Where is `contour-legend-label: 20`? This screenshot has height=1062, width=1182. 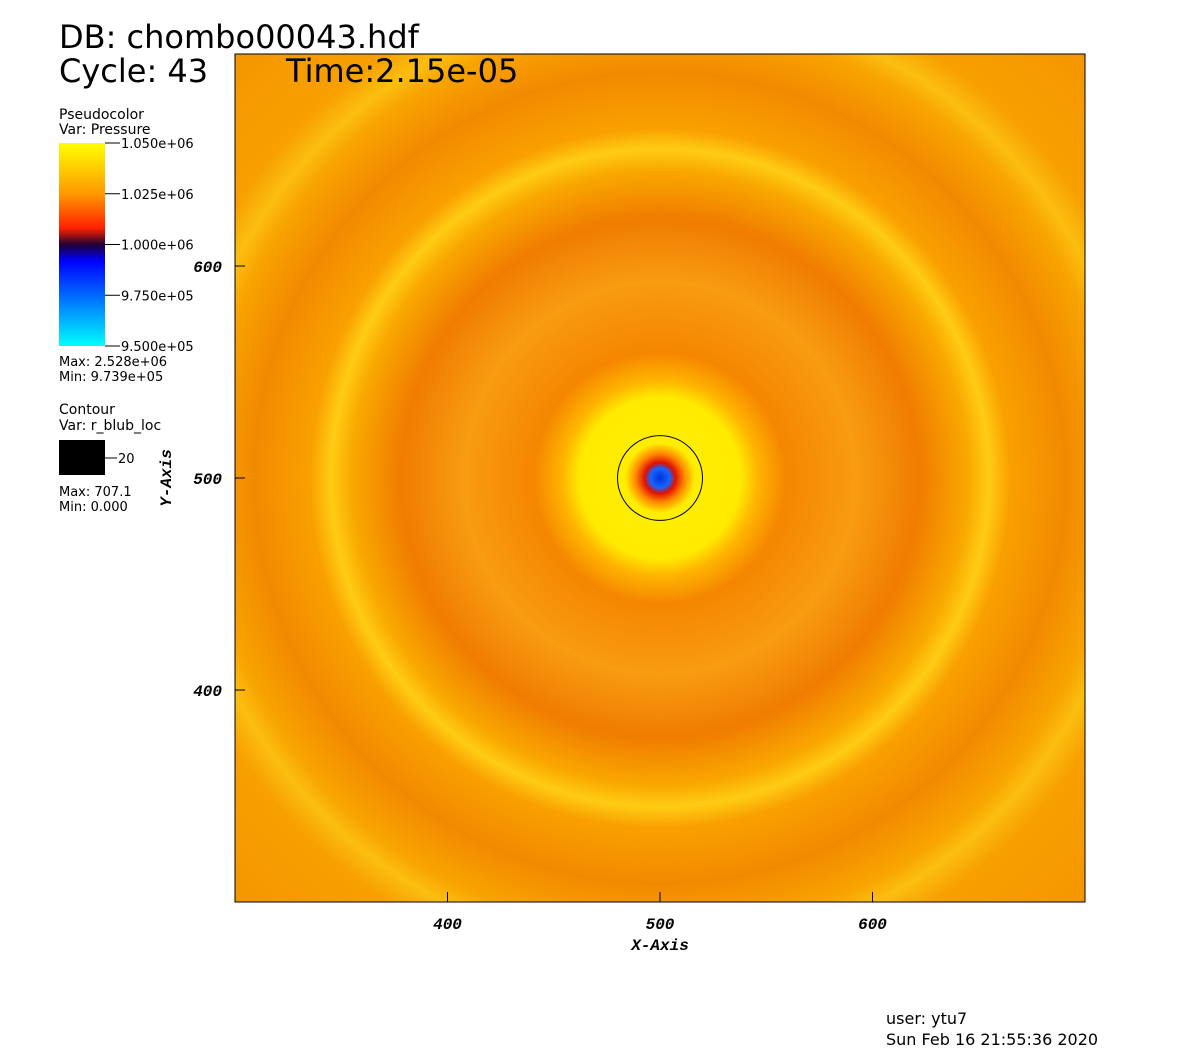 contour-legend-label: 20 is located at coordinates (126, 459).